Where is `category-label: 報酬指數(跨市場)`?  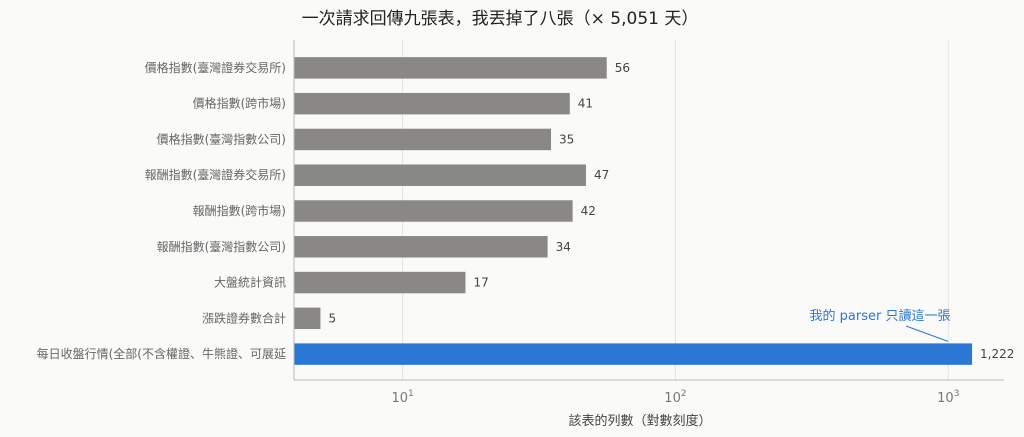 category-label: 報酬指數(跨市場) is located at coordinates (239, 210).